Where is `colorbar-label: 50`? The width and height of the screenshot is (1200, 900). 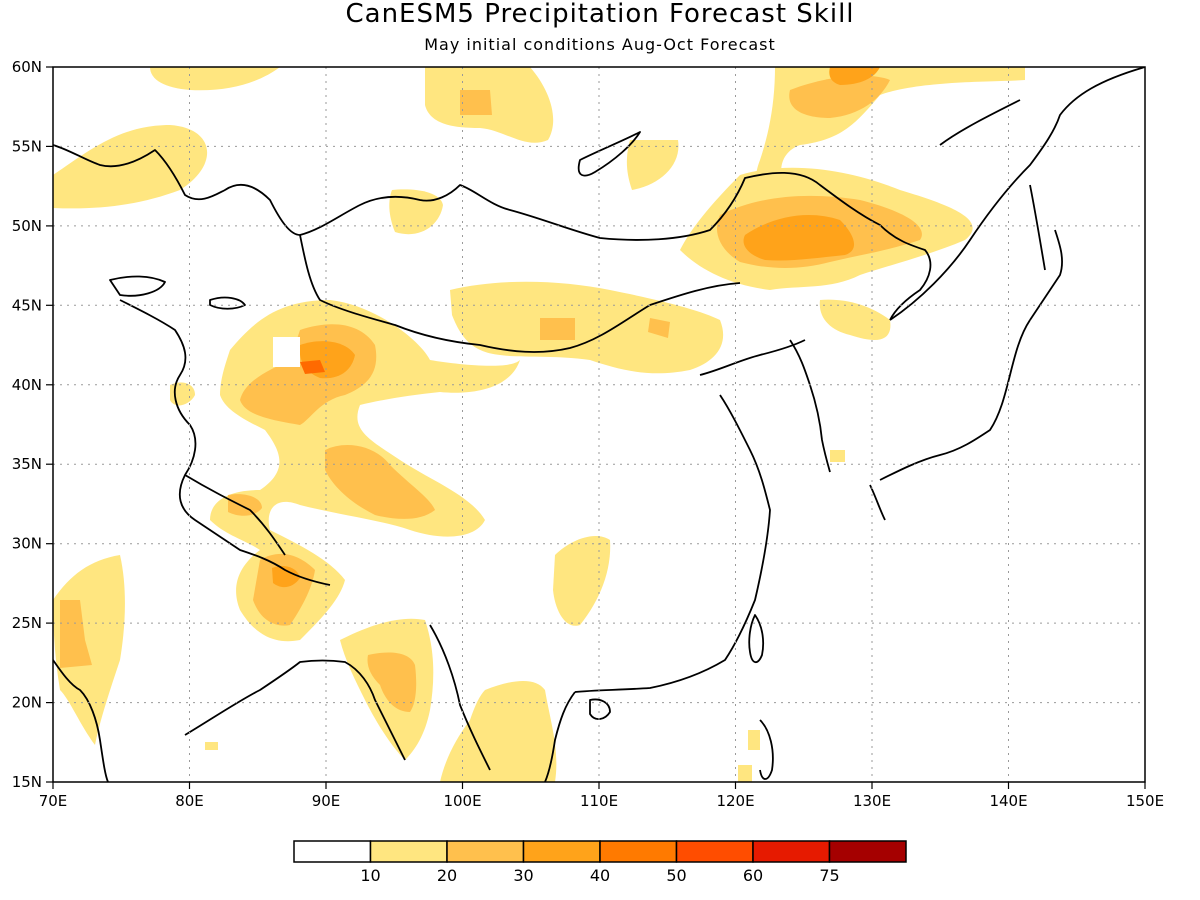
colorbar-label: 50 is located at coordinates (676, 875).